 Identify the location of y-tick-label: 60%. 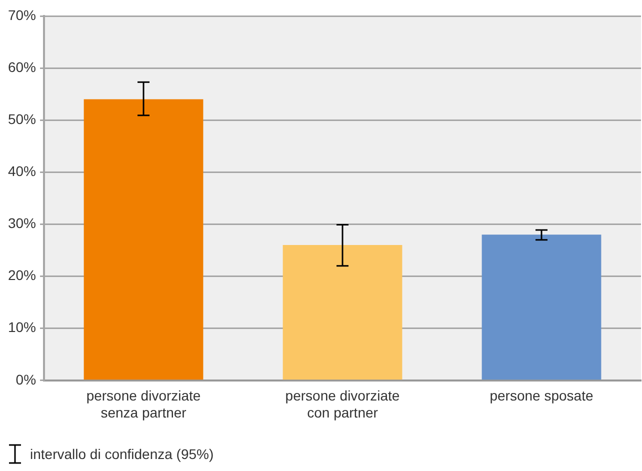
(22, 66).